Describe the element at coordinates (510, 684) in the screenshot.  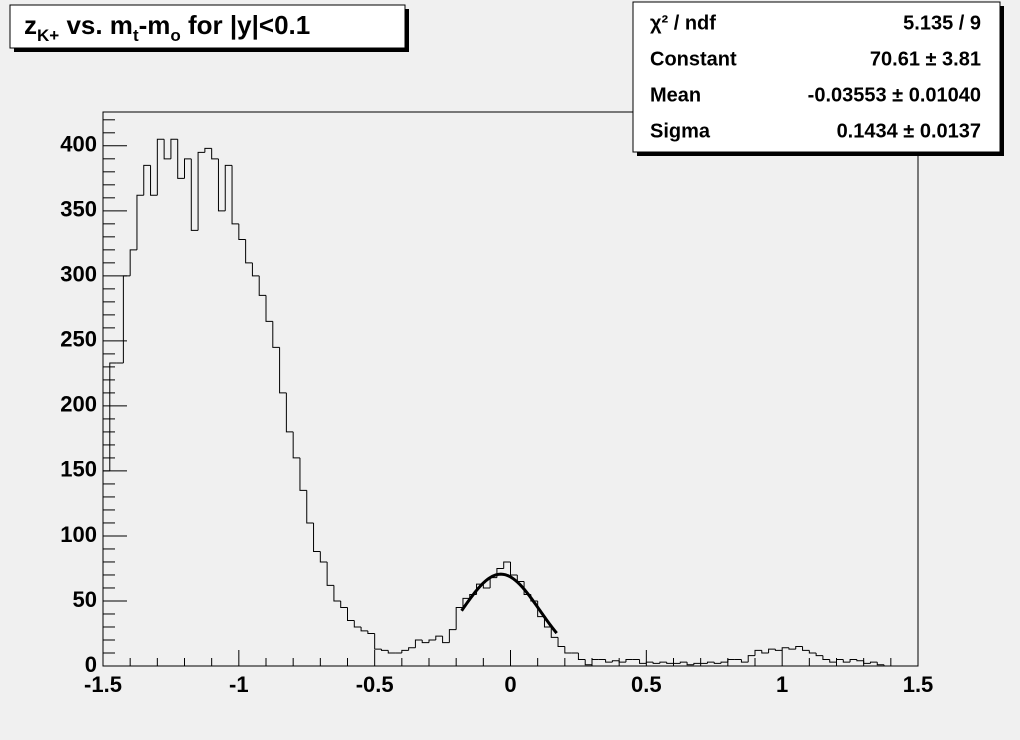
I see `x-tick-label: 0` at that location.